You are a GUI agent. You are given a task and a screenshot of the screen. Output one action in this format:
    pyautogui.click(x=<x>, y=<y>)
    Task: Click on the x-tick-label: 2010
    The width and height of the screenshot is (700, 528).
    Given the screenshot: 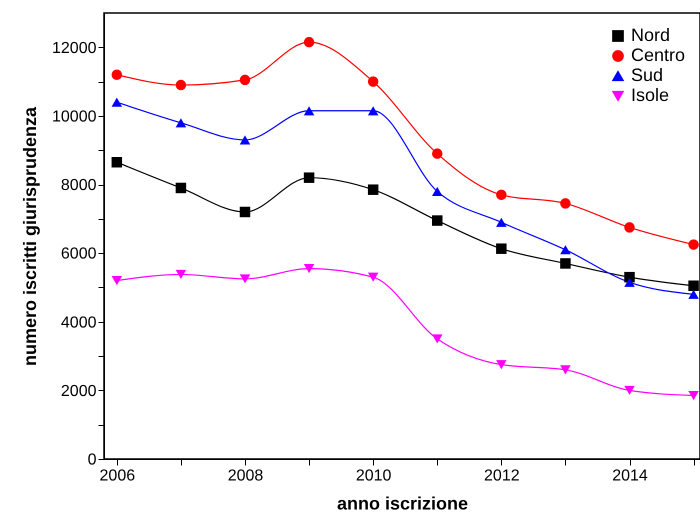 What is the action you would take?
    pyautogui.click(x=374, y=476)
    